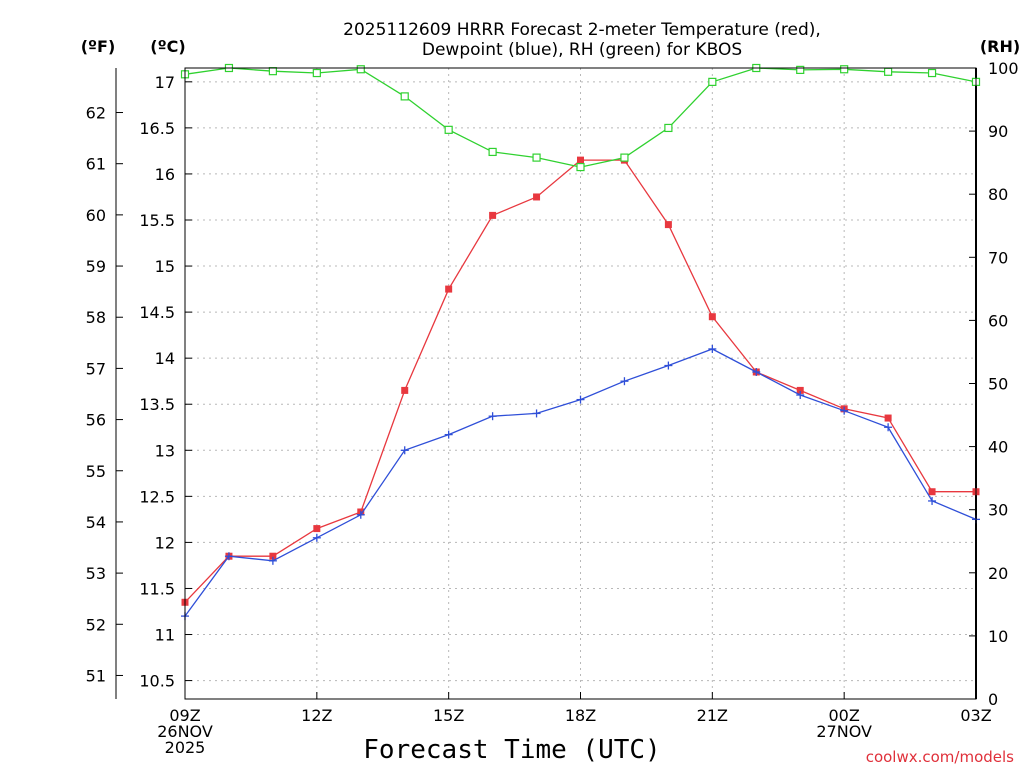  What do you see at coordinates (157, 681) in the screenshot?
I see `celsius-tick-label: 10.5` at bounding box center [157, 681].